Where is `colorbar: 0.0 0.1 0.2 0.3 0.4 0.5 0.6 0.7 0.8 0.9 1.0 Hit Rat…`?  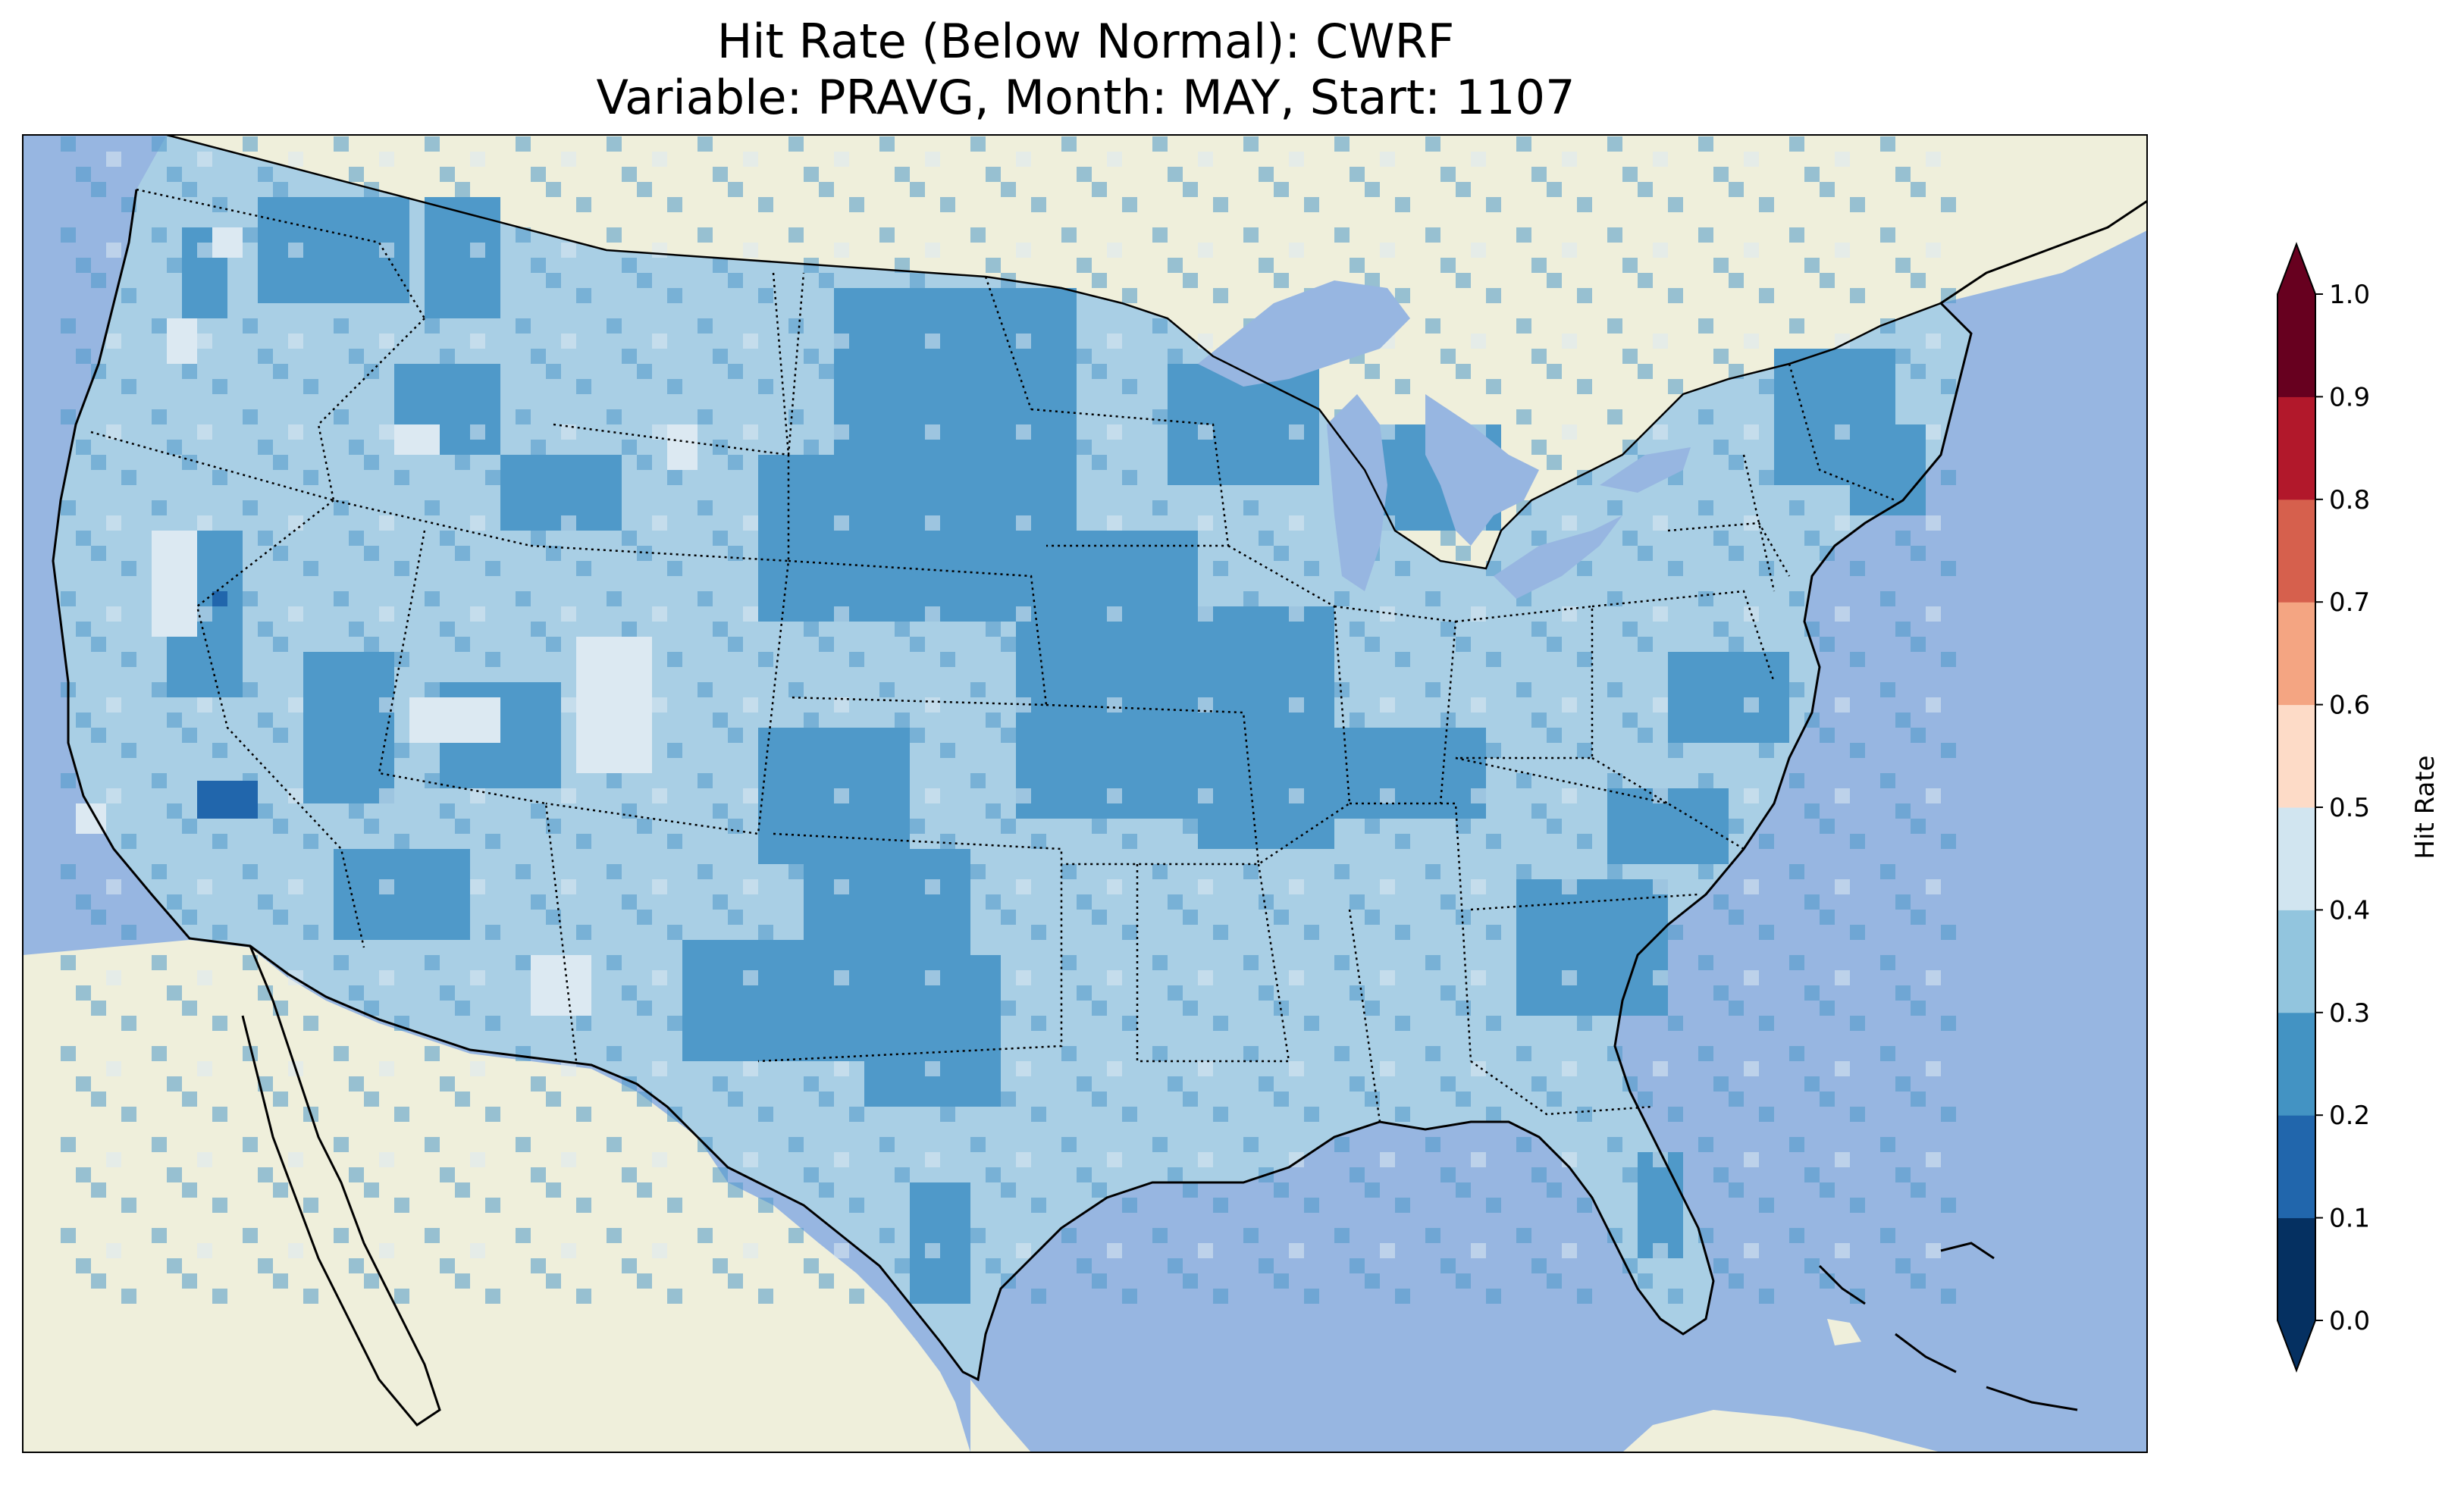 colorbar: 0.0 0.1 0.2 0.3 0.4 0.5 0.6 0.7 0.8 0.9 1.0 Hit Rat… is located at coordinates (2358, 807).